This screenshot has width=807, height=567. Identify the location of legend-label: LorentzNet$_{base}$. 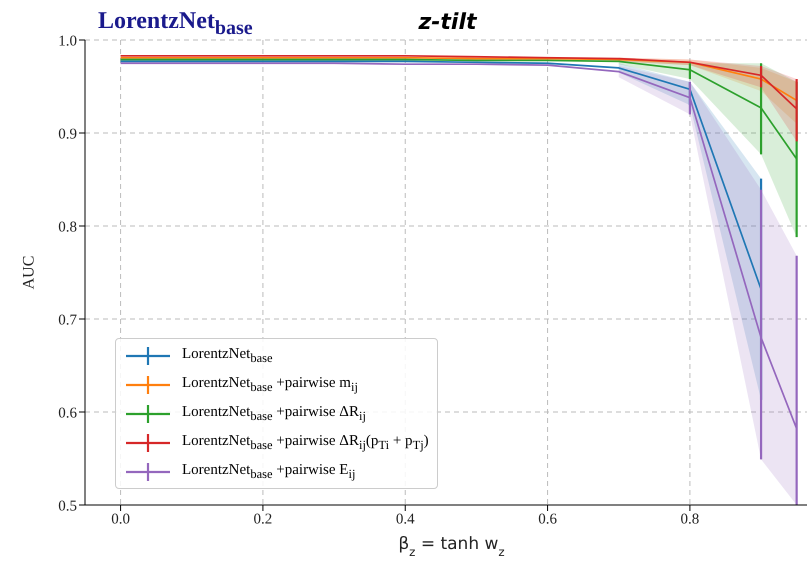
(227, 356).